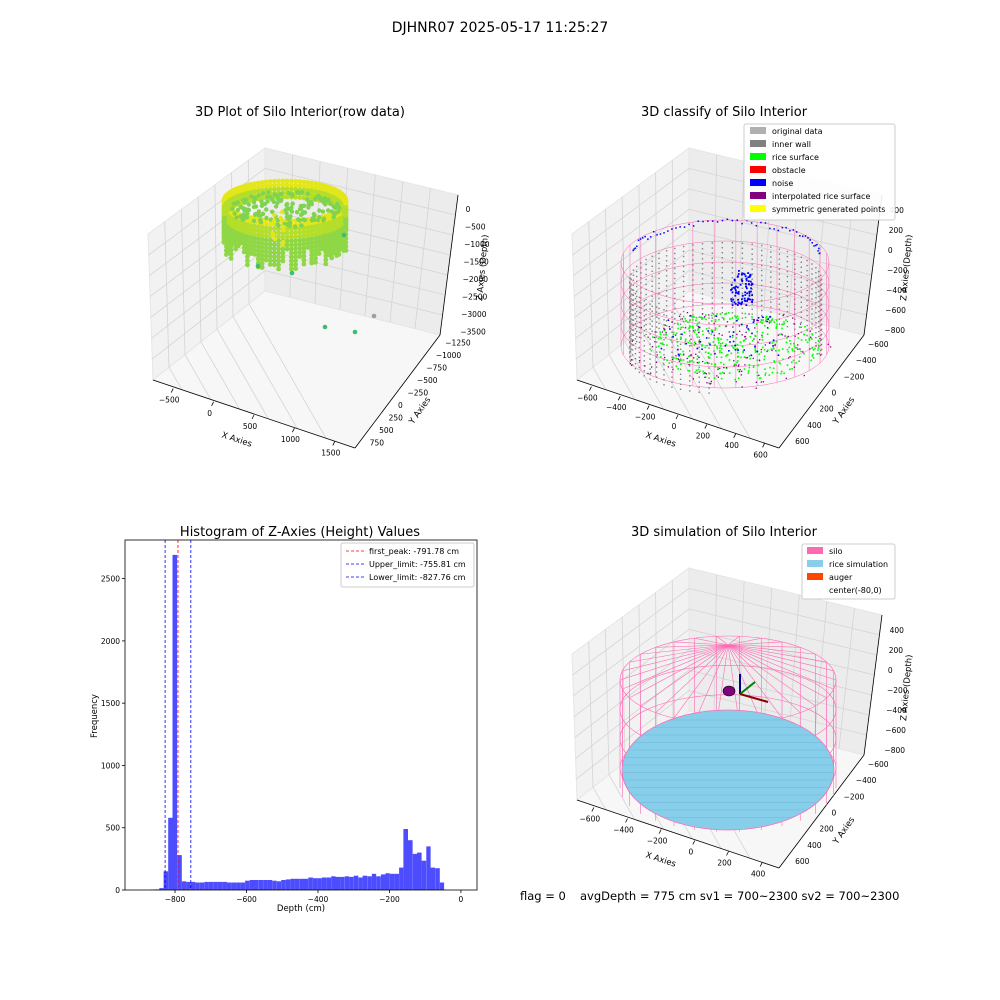 The height and width of the screenshot is (1000, 1000). Describe the element at coordinates (418, 393) in the screenshot. I see `y-tick-label: −250` at that location.